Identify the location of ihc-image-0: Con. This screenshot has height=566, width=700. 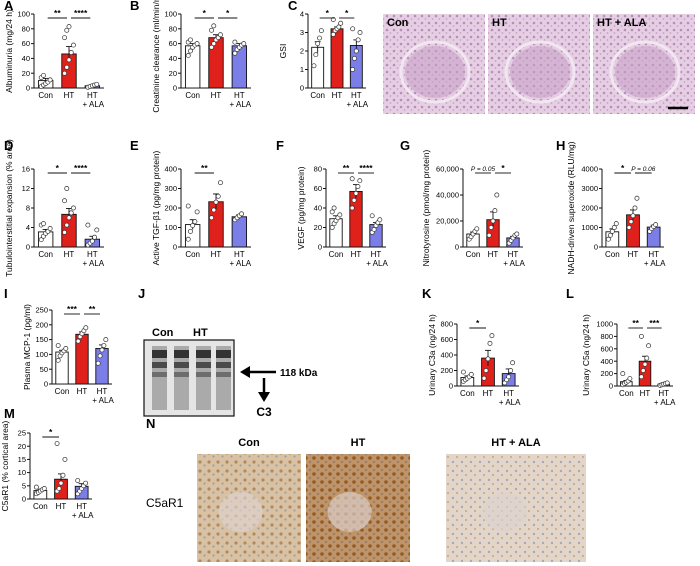
(249, 499).